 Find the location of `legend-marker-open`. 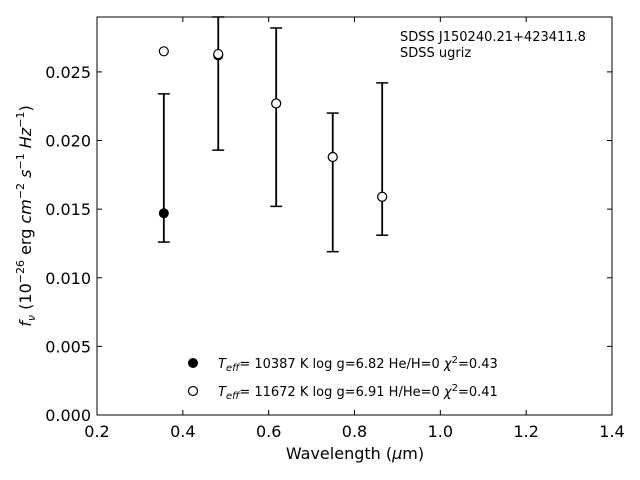

legend-marker-open is located at coordinates (193, 391).